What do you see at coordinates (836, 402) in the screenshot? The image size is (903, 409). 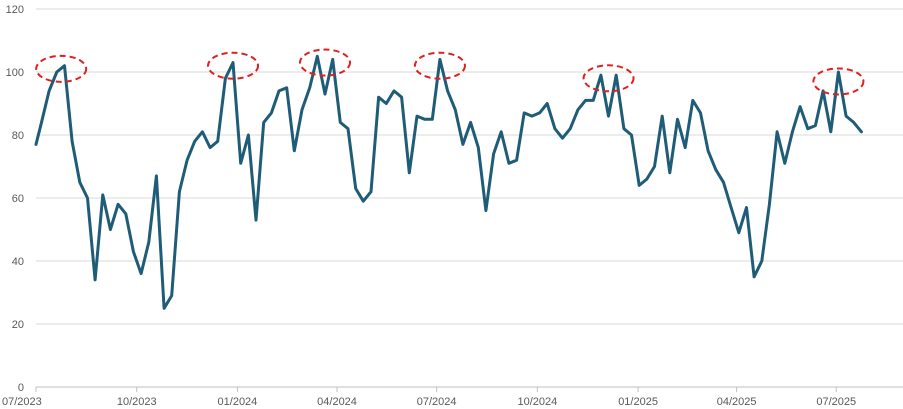 I see `x-tick-label: 07/2025` at bounding box center [836, 402].